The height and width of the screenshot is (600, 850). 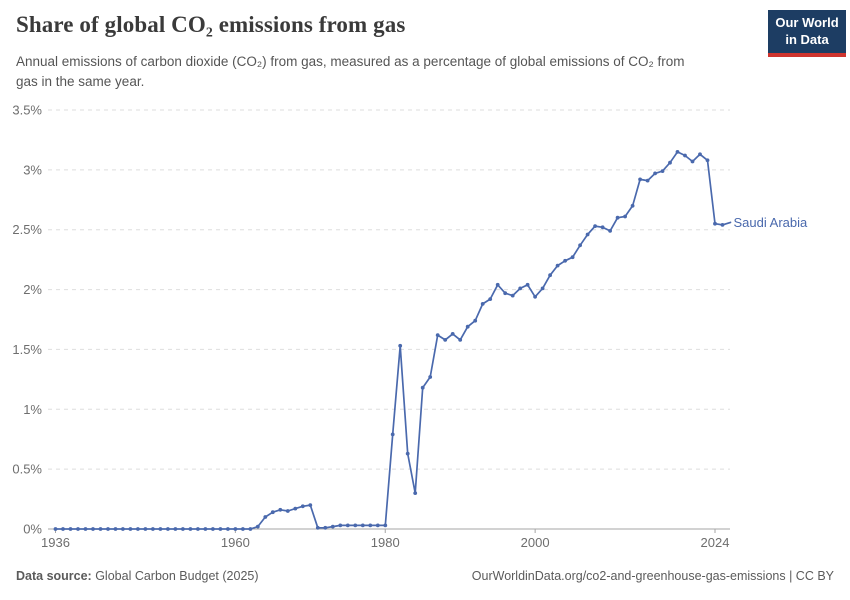 I want to click on owid-logo: Our World in Data, so click(x=807, y=33).